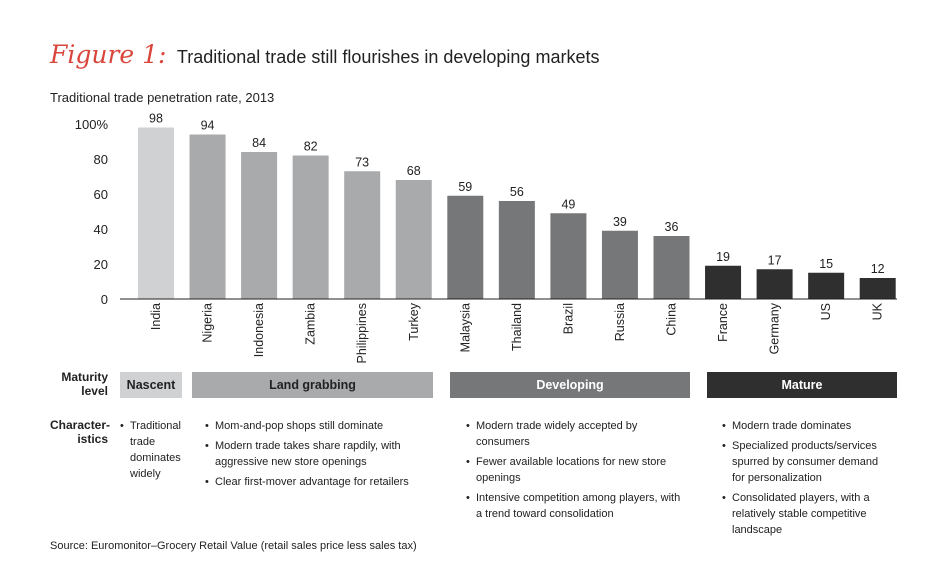 Image resolution: width=950 pixels, height=580 pixels. I want to click on stage-name: Land grabbing, so click(312, 385).